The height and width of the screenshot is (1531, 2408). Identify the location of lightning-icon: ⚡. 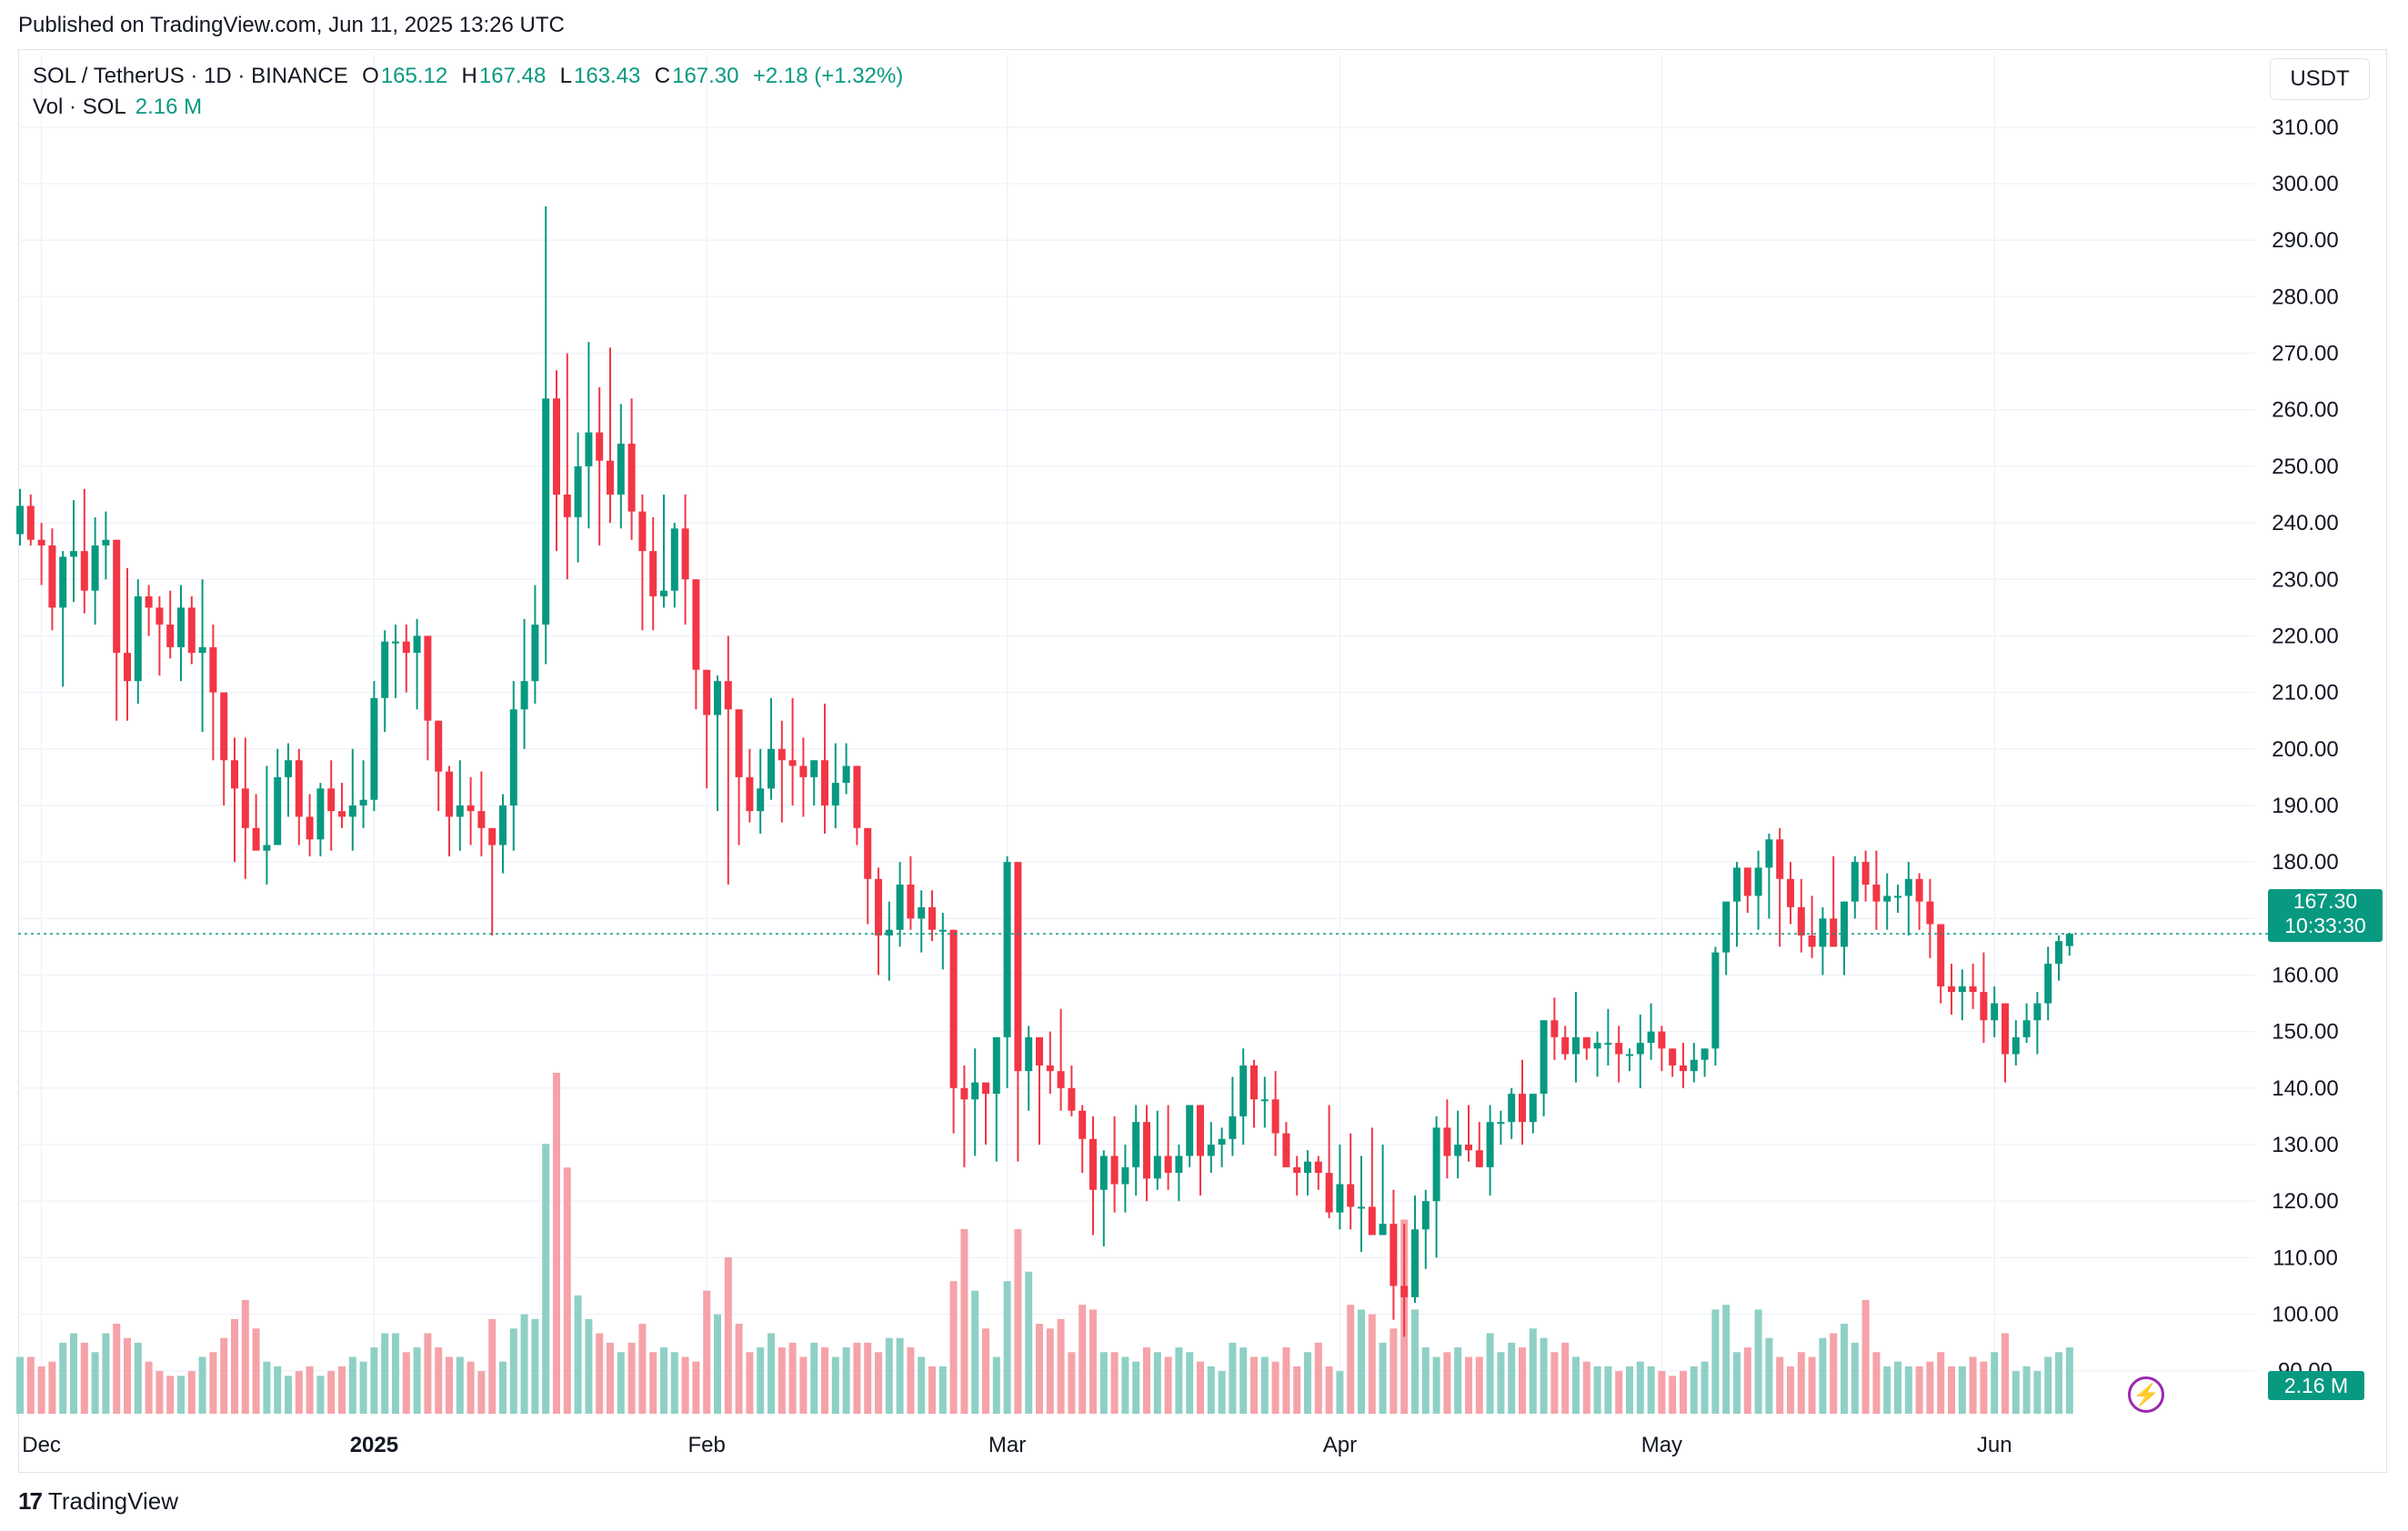
(2146, 1394).